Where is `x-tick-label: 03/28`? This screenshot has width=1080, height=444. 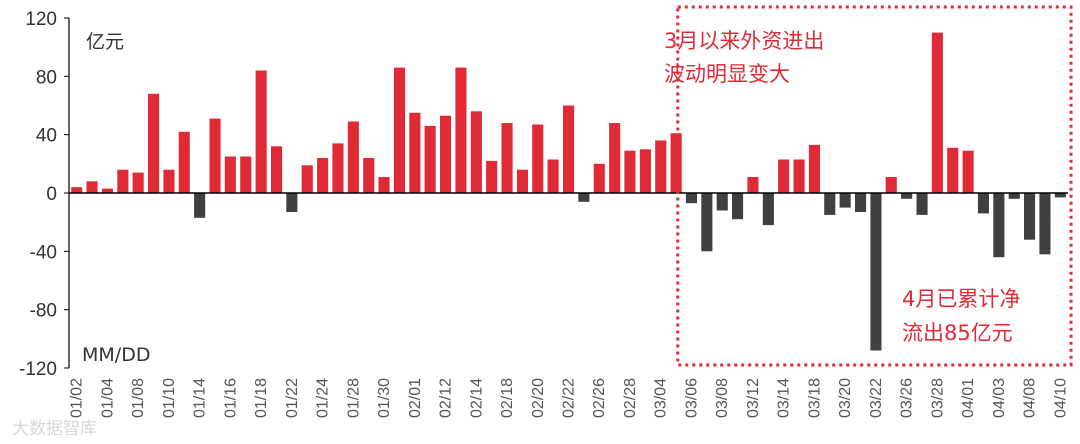 x-tick-label: 03/28 is located at coordinates (937, 398).